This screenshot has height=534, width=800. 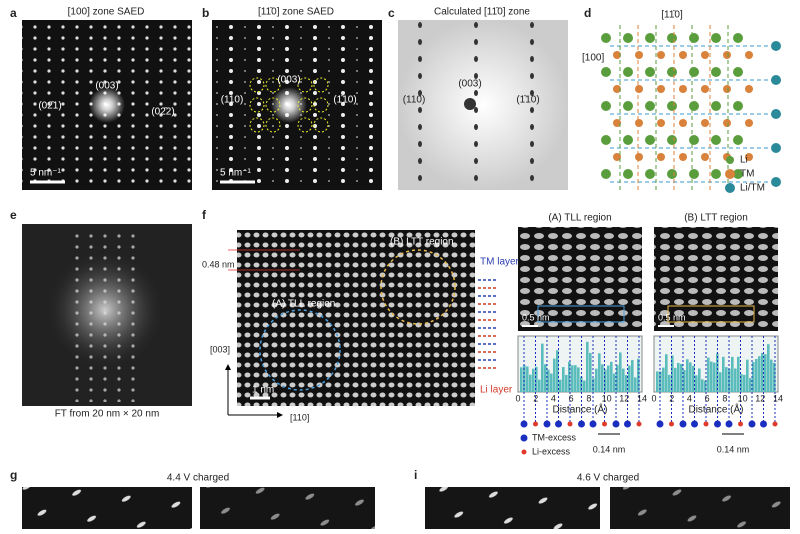 I want to click on panel-label: g, so click(x=13, y=475).